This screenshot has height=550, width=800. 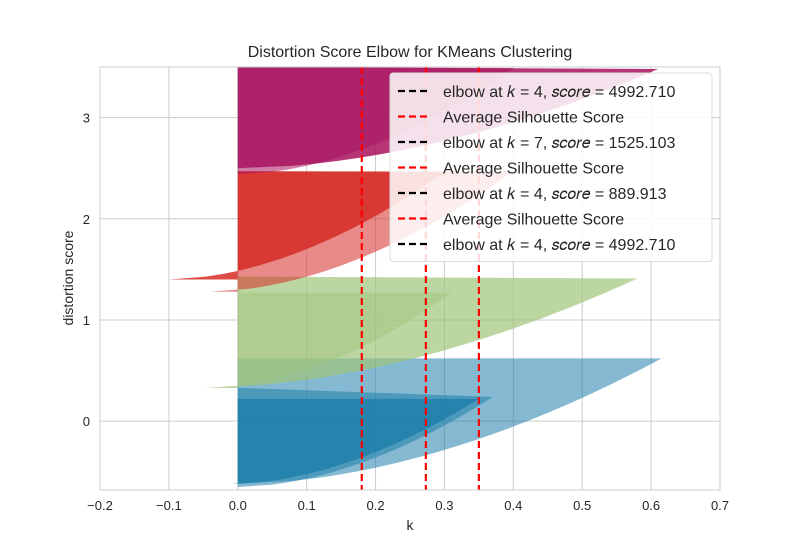 What do you see at coordinates (86, 118) in the screenshot?
I see `y-tick-label: 3` at bounding box center [86, 118].